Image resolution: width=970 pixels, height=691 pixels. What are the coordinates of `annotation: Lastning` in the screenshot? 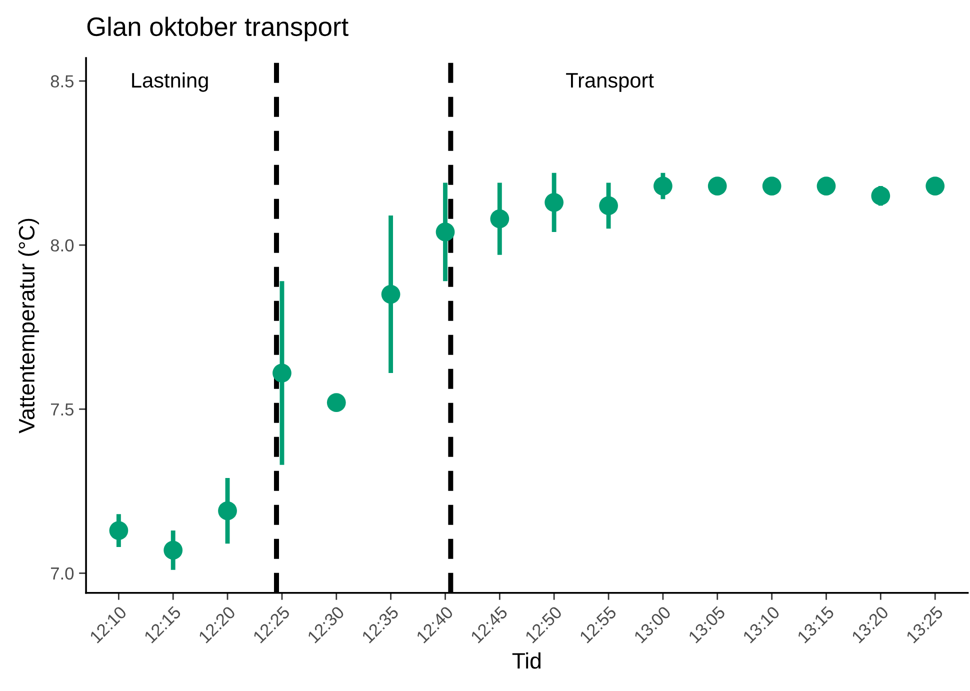 It's located at (170, 82).